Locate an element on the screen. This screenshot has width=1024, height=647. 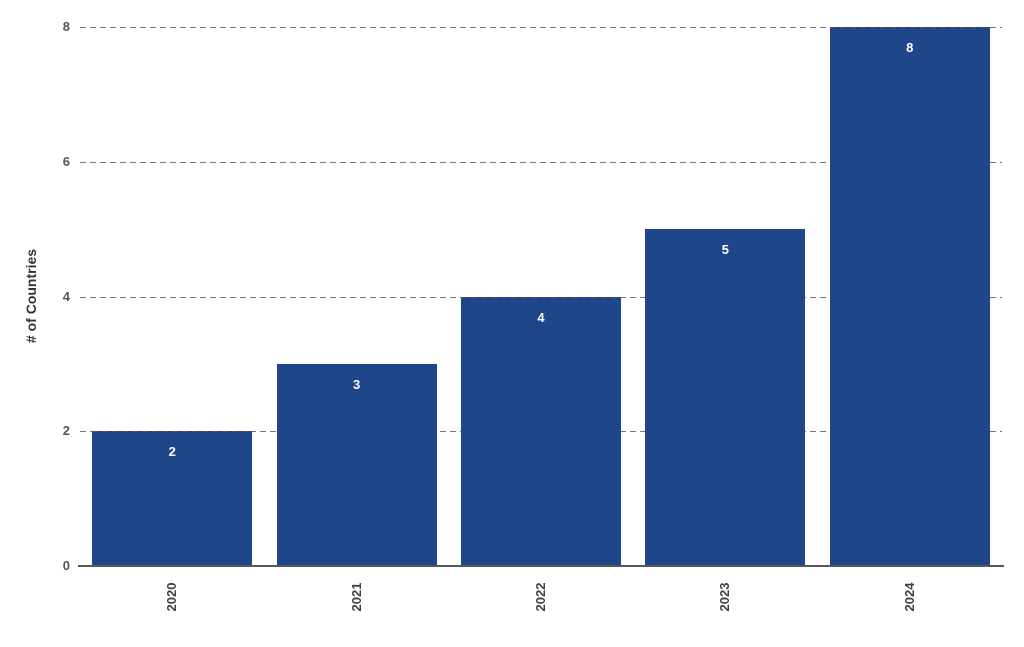
y-tick-label-8: 8 is located at coordinates (66, 26).